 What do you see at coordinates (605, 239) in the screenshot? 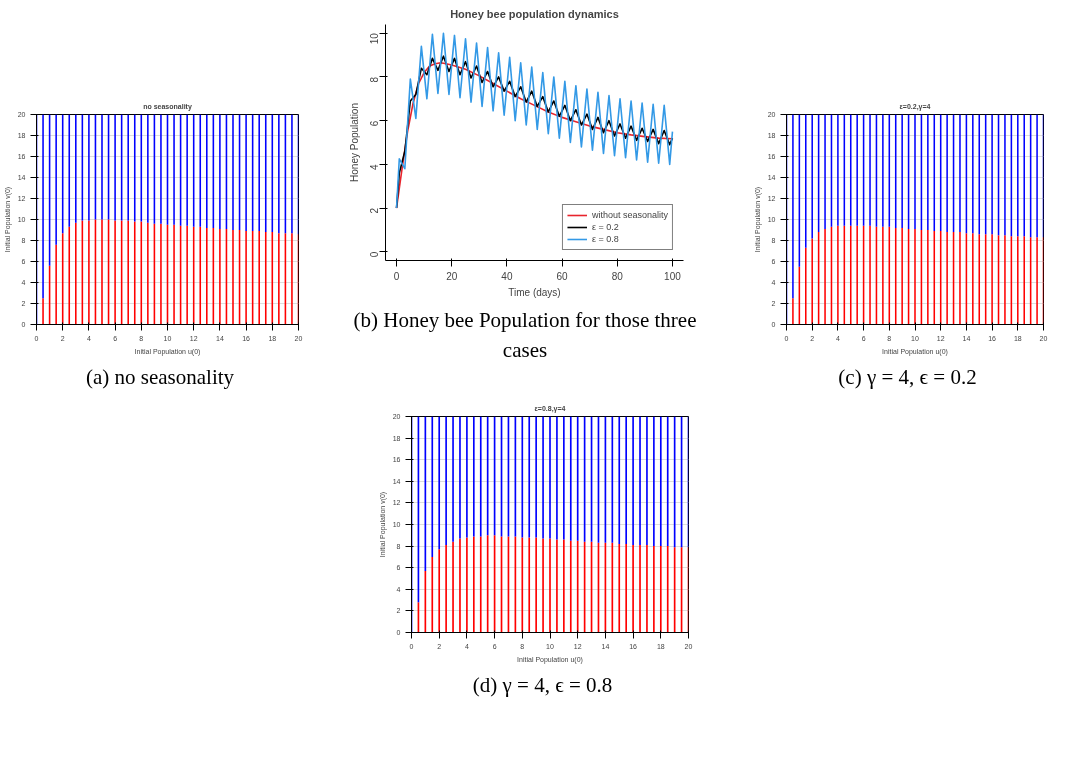
I see `legend-label: ε = 0.8` at bounding box center [605, 239].